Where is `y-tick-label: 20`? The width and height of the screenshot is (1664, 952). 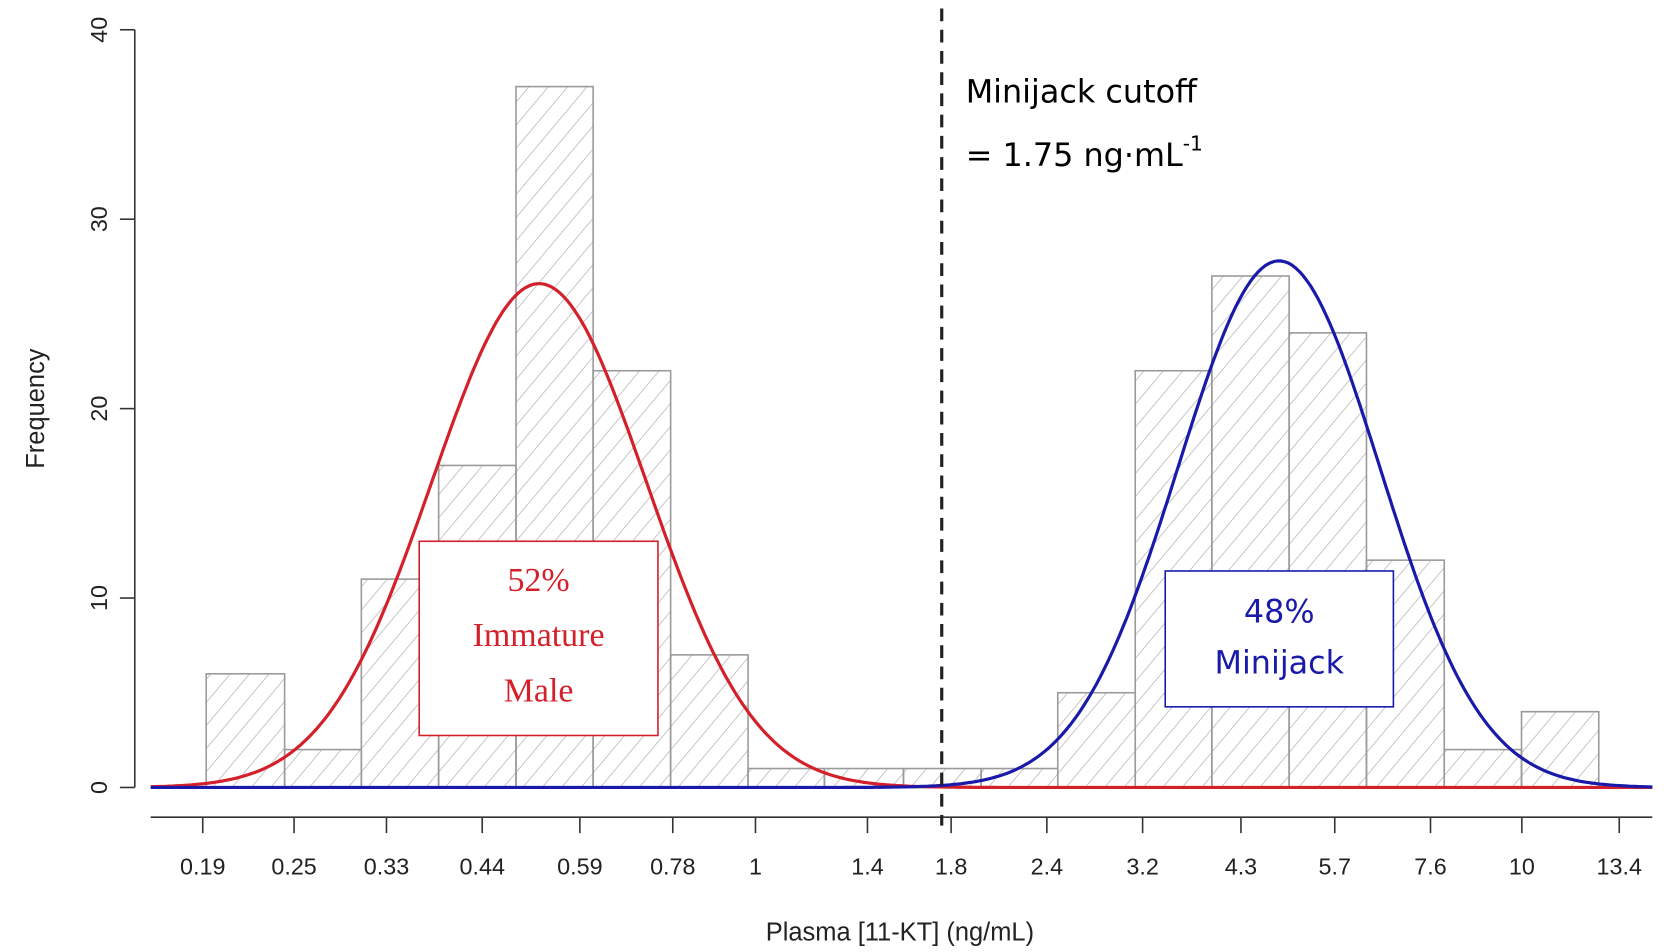
y-tick-label: 20 is located at coordinates (99, 409).